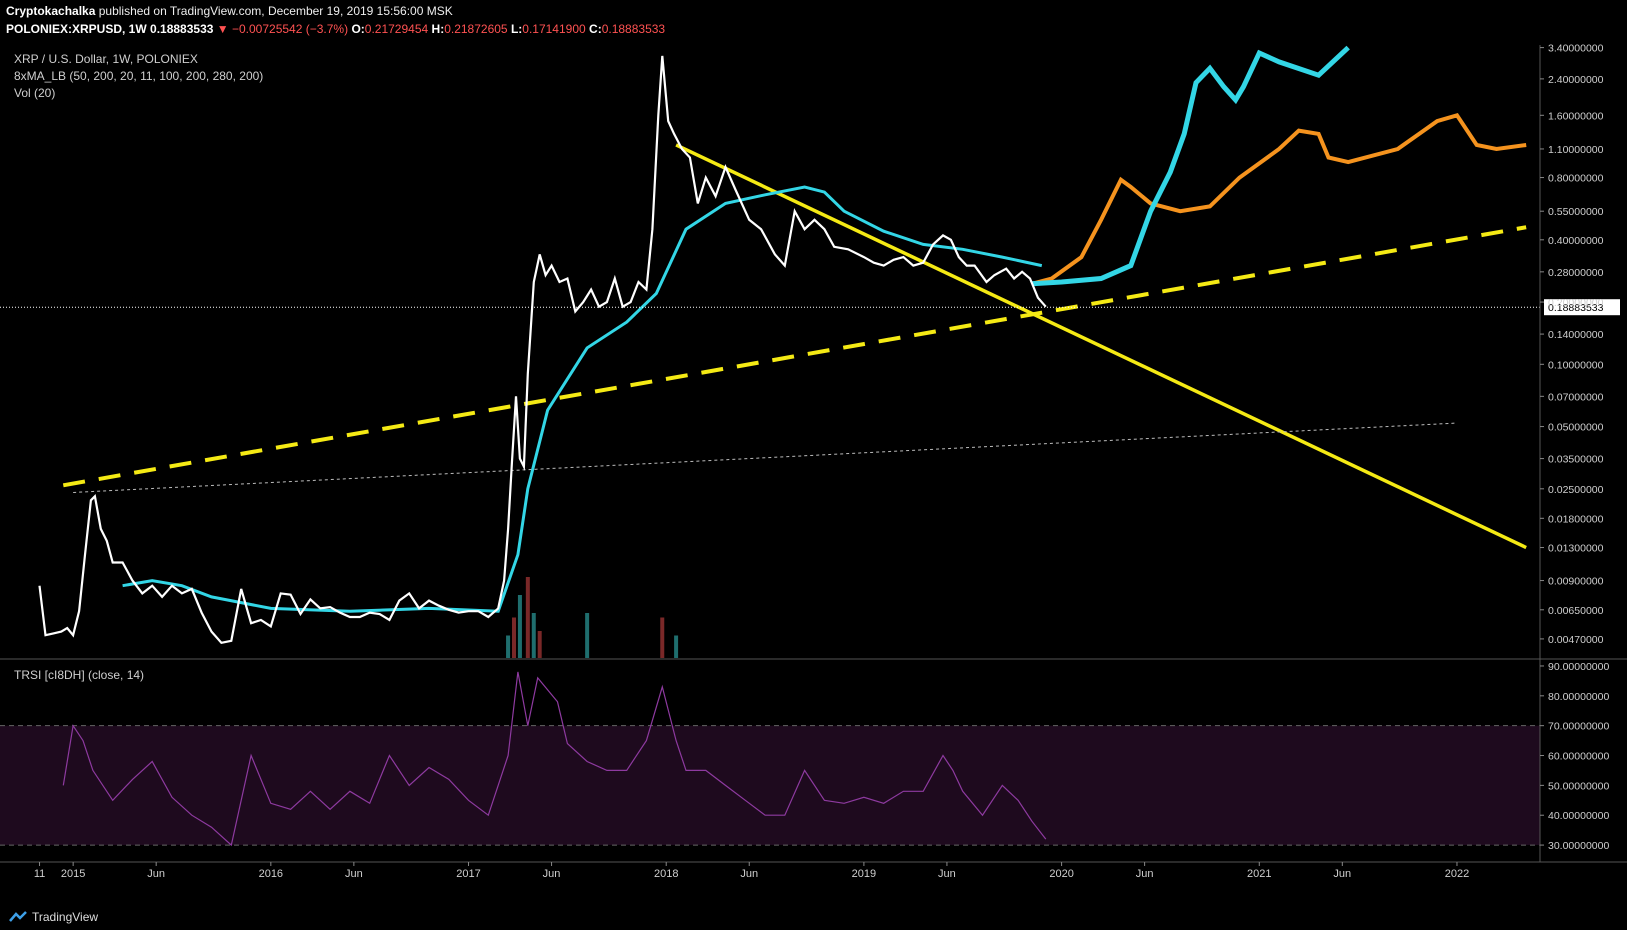 The width and height of the screenshot is (1627, 930). I want to click on open-value: 0.21729454, so click(396, 29).